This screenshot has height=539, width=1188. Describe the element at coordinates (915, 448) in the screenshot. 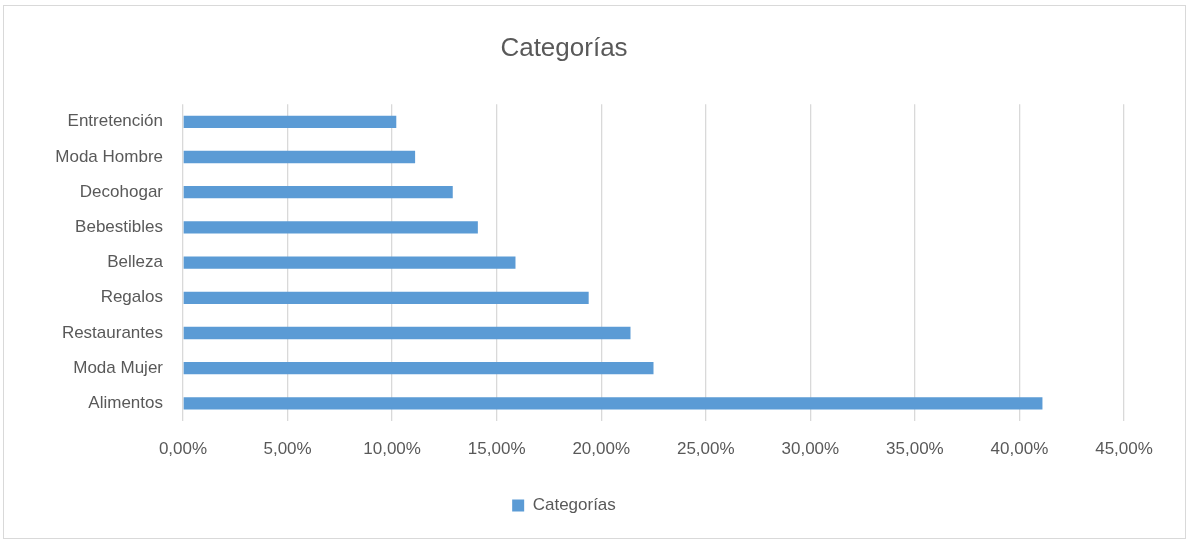

I see `x-tick-label: 35,00%` at that location.